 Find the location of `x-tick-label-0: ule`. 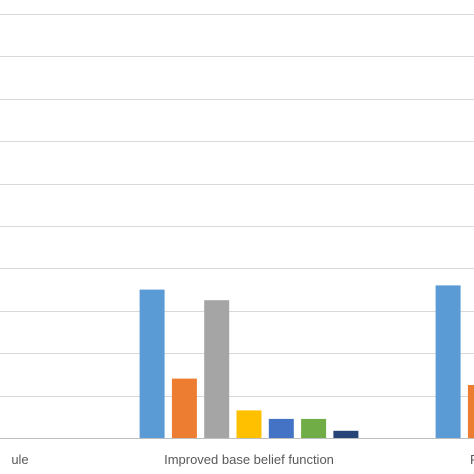

x-tick-label-0: ule is located at coordinates (19, 459).